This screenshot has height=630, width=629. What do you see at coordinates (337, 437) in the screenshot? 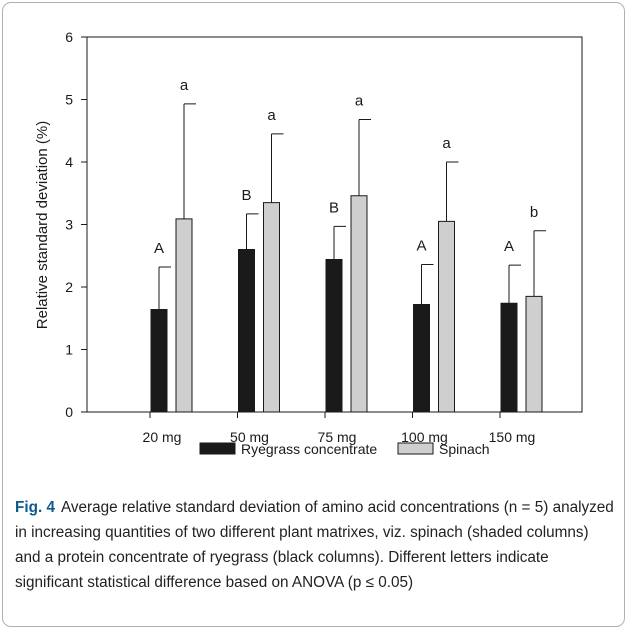
I see `x-tick-label: 75 mg` at bounding box center [337, 437].